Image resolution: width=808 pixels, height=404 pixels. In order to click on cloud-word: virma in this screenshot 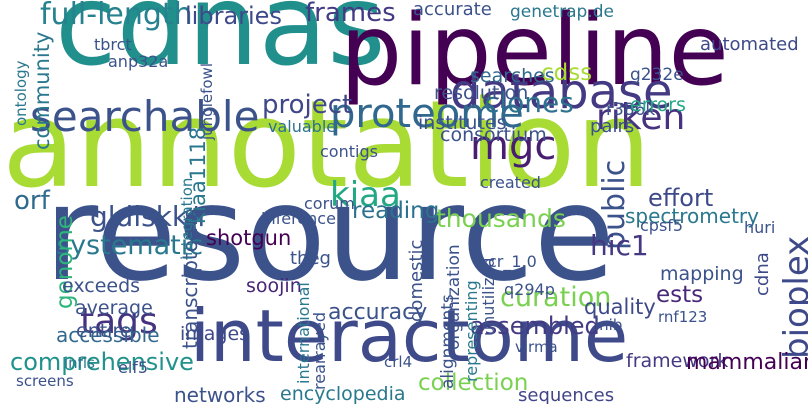, I will do `click(536, 347)`.